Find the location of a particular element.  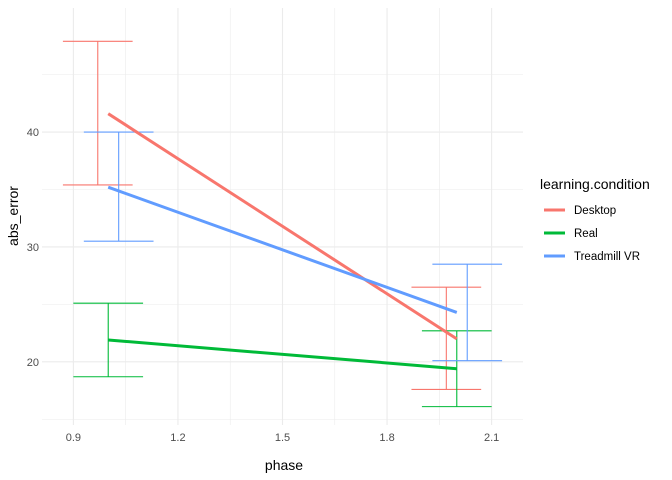

y-axis-title: abs_error is located at coordinates (13, 216).